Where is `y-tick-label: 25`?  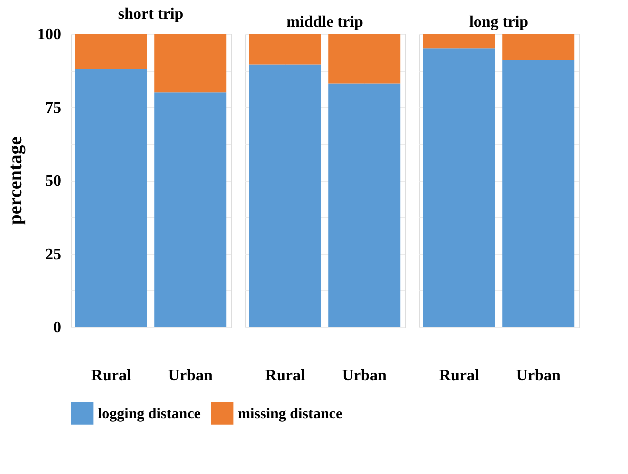
y-tick-label: 25 is located at coordinates (54, 255).